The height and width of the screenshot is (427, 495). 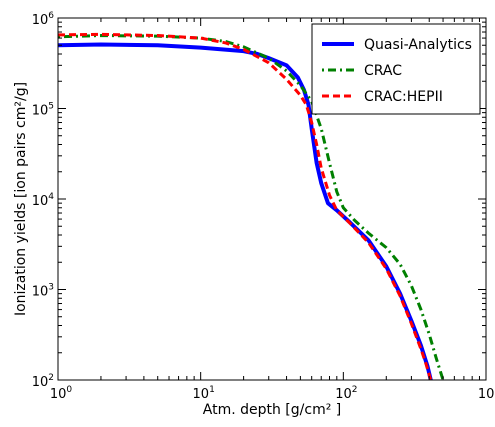 What do you see at coordinates (272, 410) in the screenshot?
I see `x-axis-label: Atm. depth [g/cm² ]` at bounding box center [272, 410].